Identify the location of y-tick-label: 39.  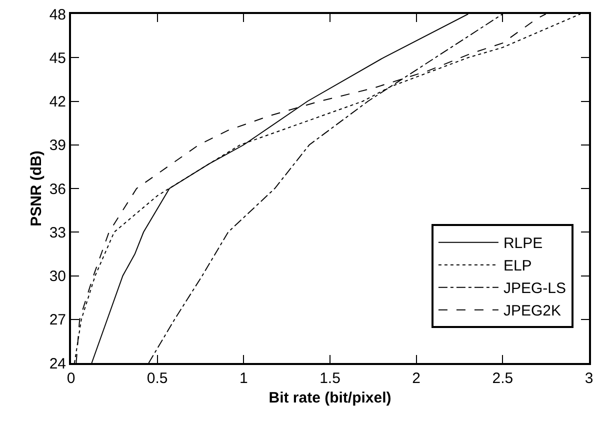
(57, 145).